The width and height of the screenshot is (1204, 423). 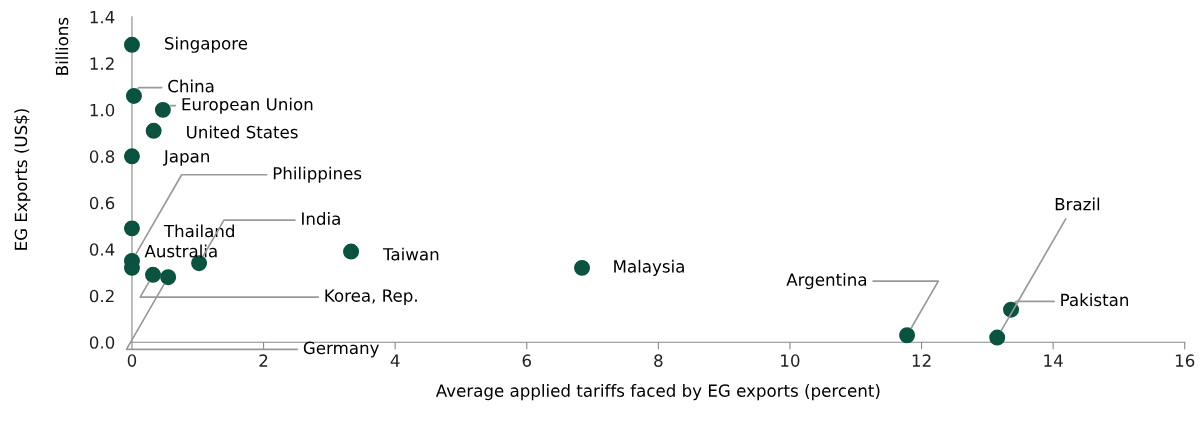 What do you see at coordinates (191, 86) in the screenshot?
I see `annotation: China` at bounding box center [191, 86].